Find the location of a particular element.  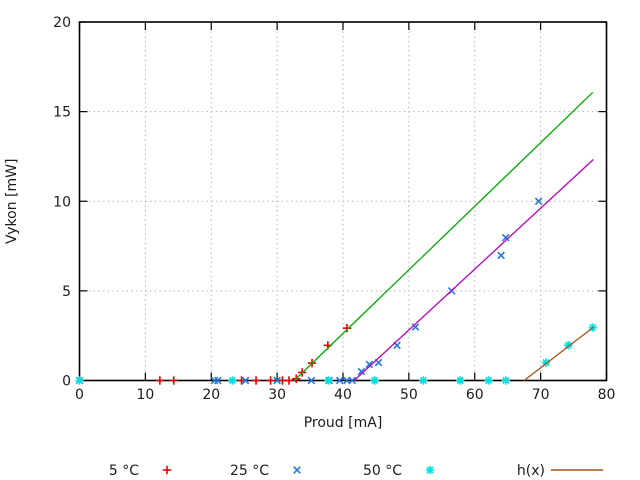

legend-entry-h: h(x) is located at coordinates (560, 471).